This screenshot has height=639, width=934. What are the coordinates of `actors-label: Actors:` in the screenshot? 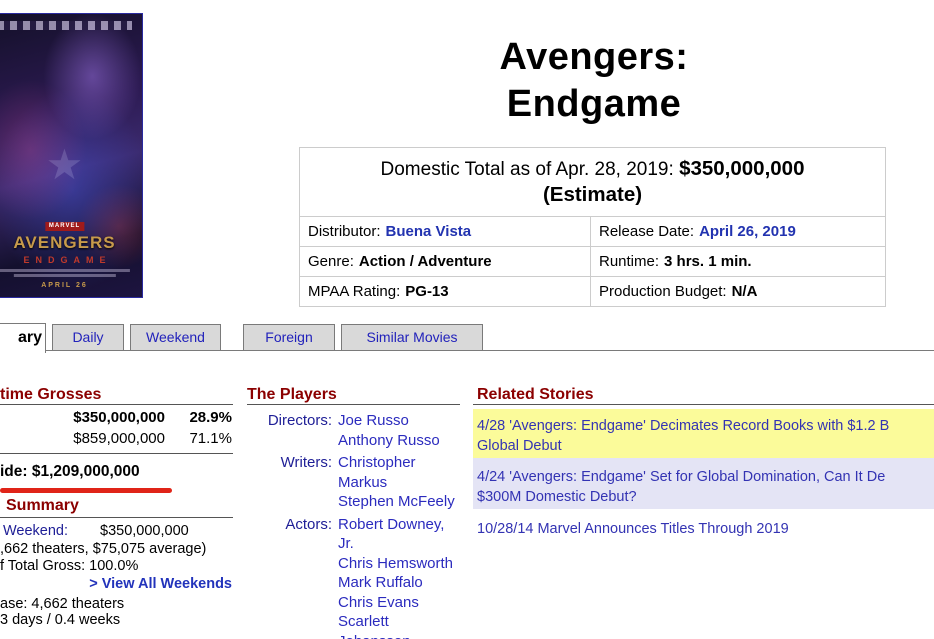 It's located at (308, 524).